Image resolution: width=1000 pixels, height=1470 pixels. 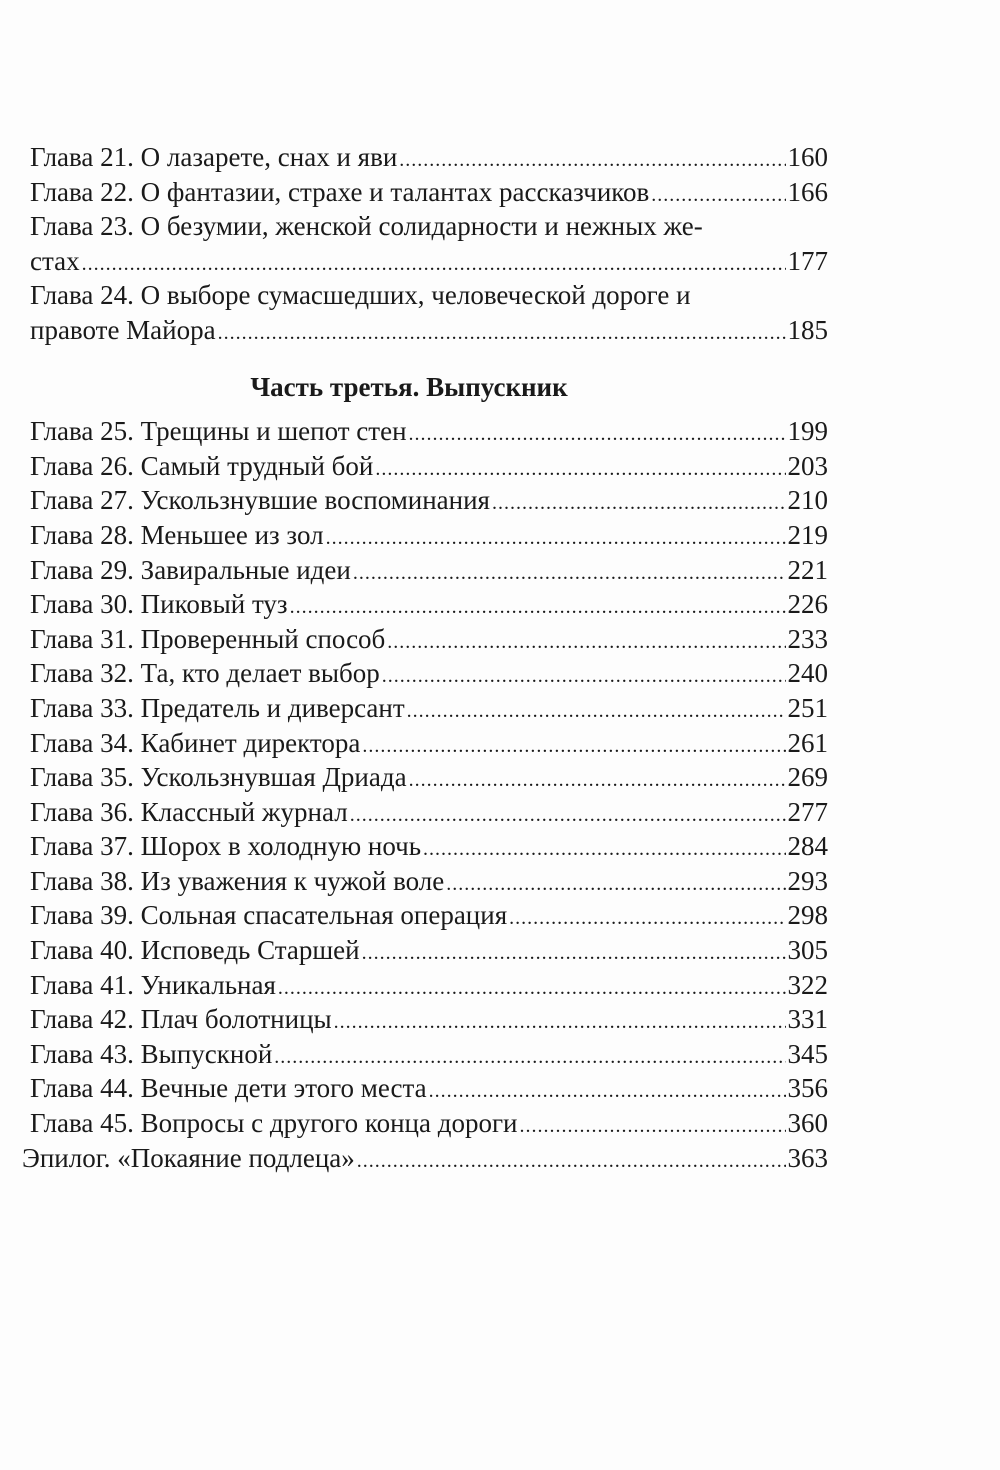 I want to click on entry-title: Глава 44. Вечные дети этого места, so click(x=228, y=1088).